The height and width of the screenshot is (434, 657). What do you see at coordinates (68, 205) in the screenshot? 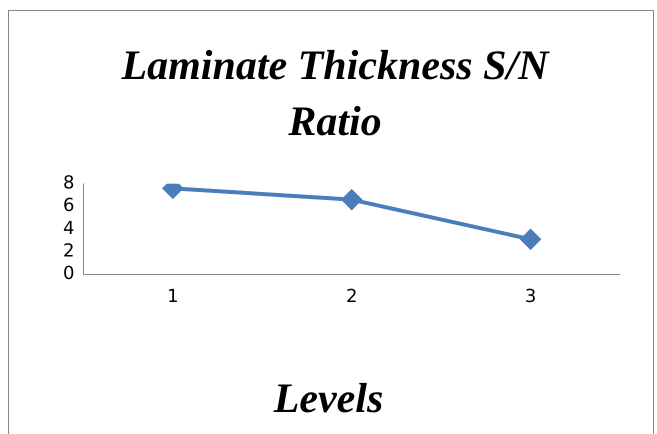
I see `y-tick-label: 6` at bounding box center [68, 205].